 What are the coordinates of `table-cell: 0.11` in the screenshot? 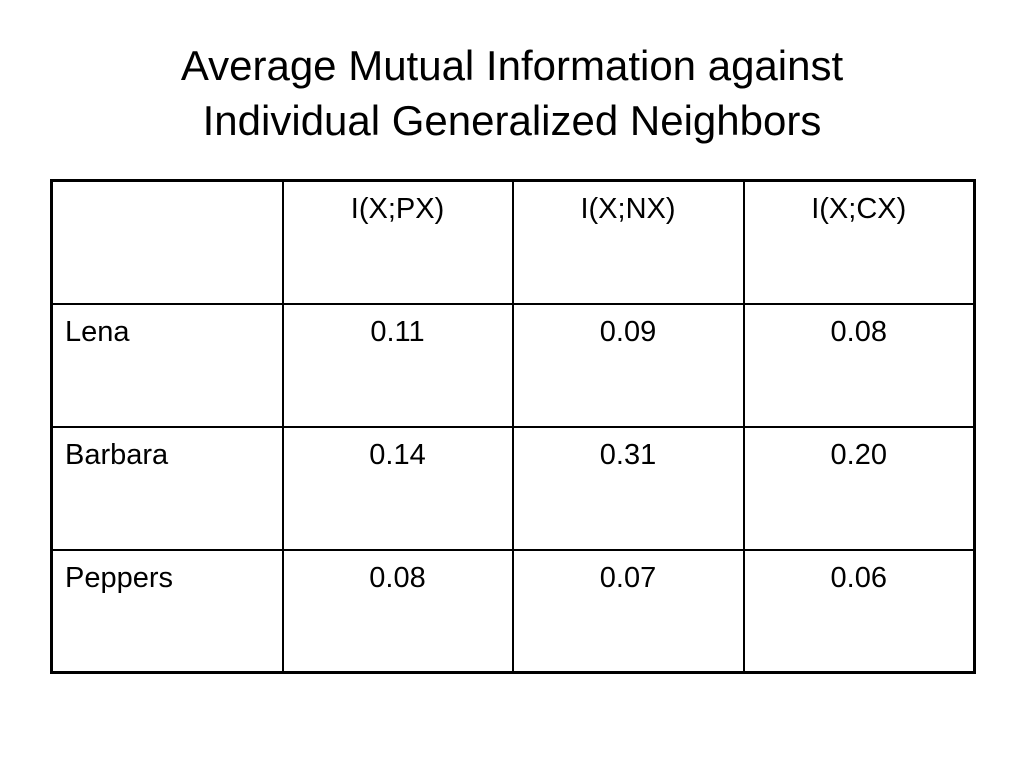 It's located at (397, 365).